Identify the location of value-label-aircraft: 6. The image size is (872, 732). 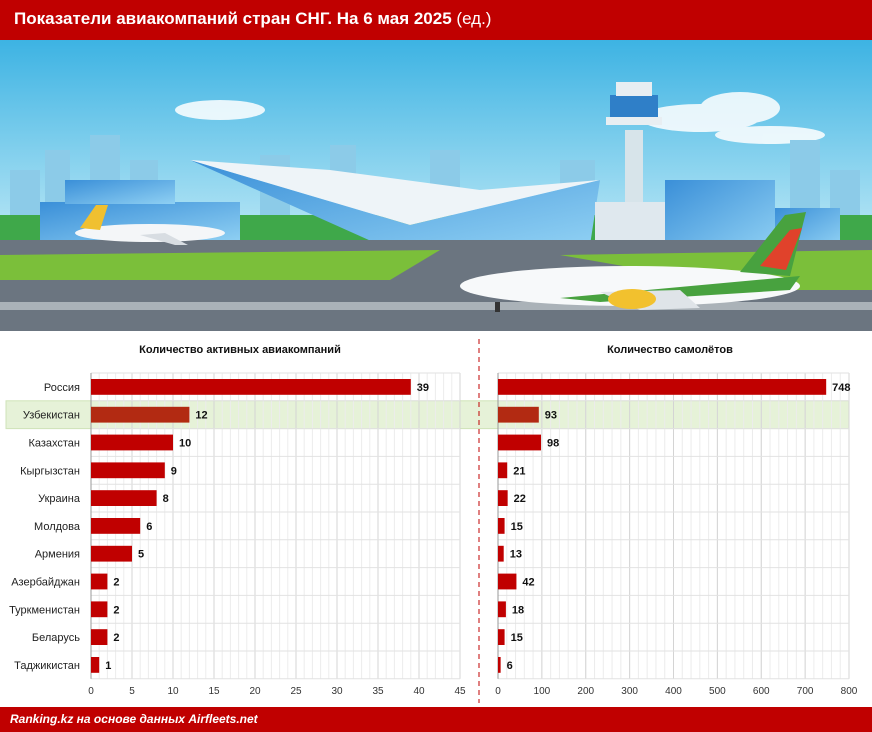
(510, 666).